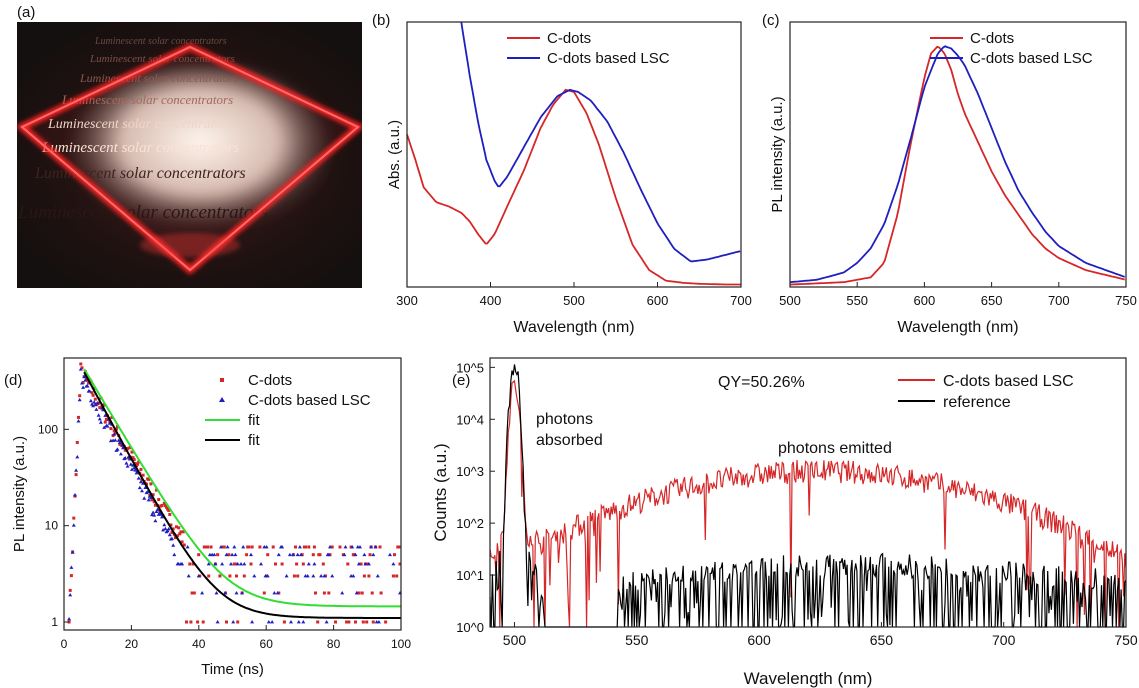  What do you see at coordinates (54, 622) in the screenshot?
I see `y-tick-label: 1` at bounding box center [54, 622].